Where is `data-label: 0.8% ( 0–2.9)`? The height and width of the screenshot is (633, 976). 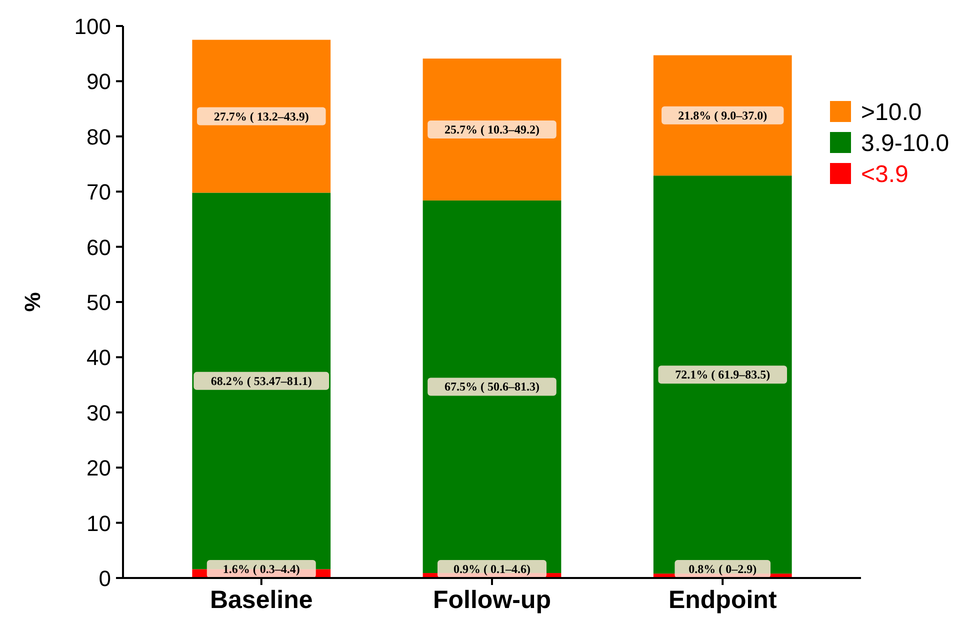 data-label: 0.8% ( 0–2.9) is located at coordinates (722, 569).